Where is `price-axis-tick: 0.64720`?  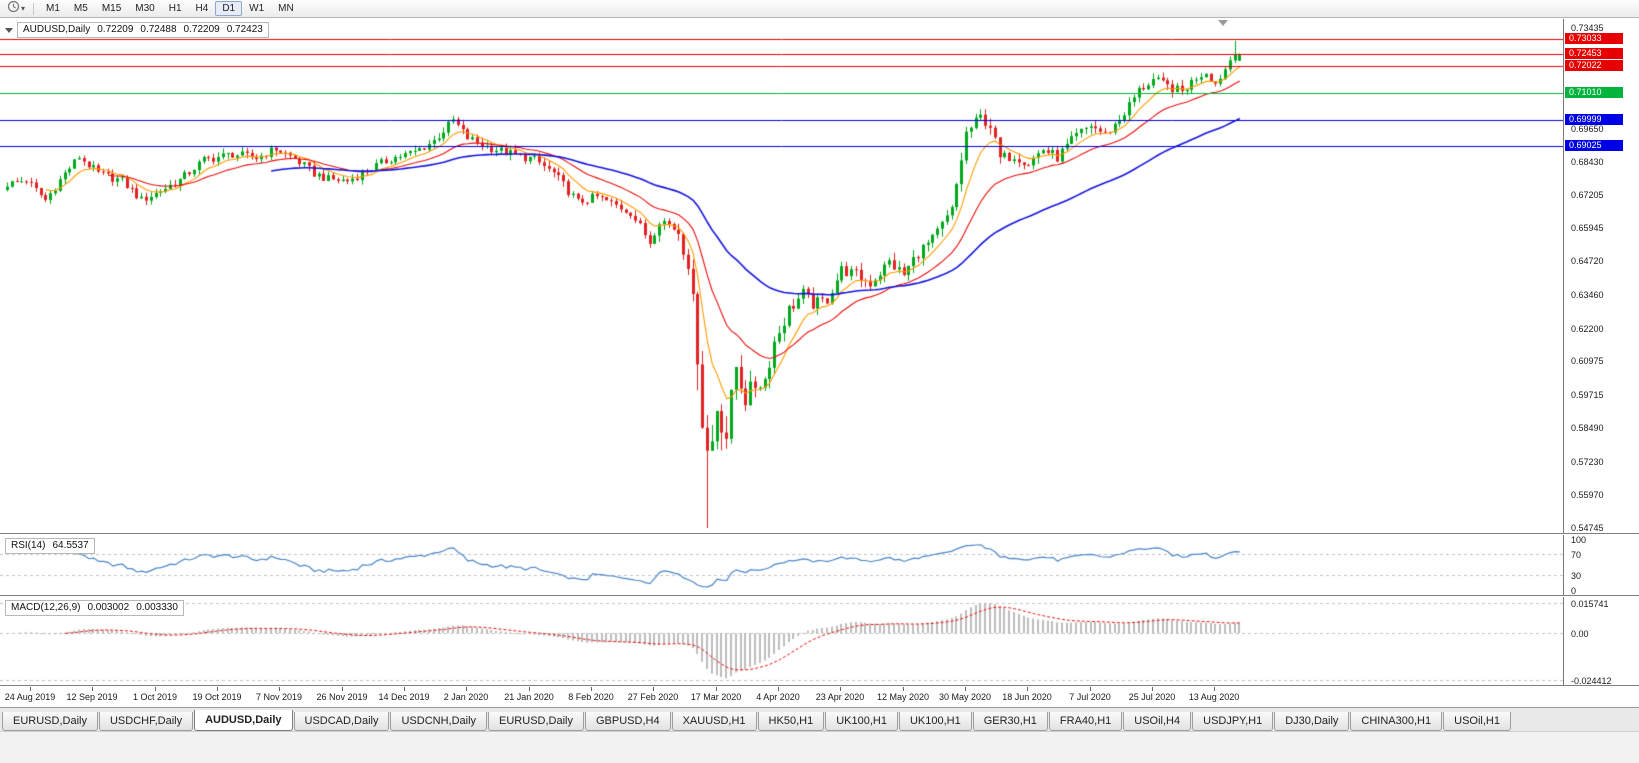 price-axis-tick: 0.64720 is located at coordinates (1587, 261).